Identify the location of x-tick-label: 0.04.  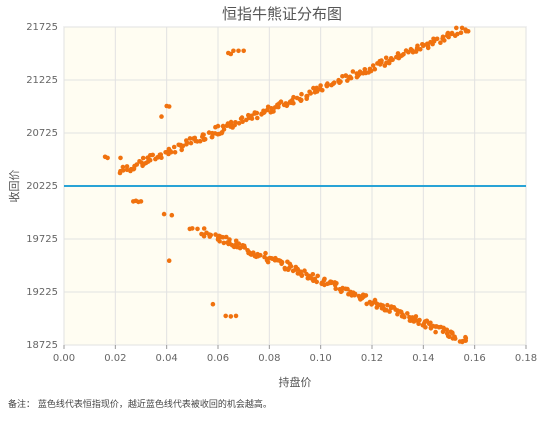
(167, 358).